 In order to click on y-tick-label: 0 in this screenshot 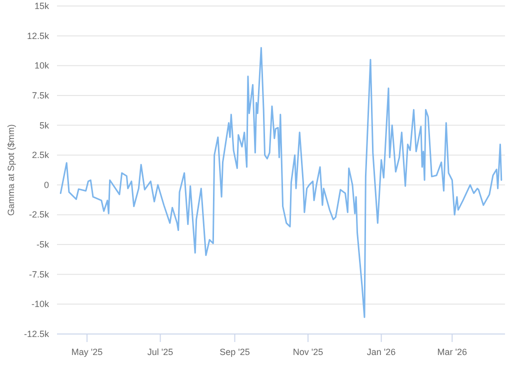, I will do `click(46, 185)`.